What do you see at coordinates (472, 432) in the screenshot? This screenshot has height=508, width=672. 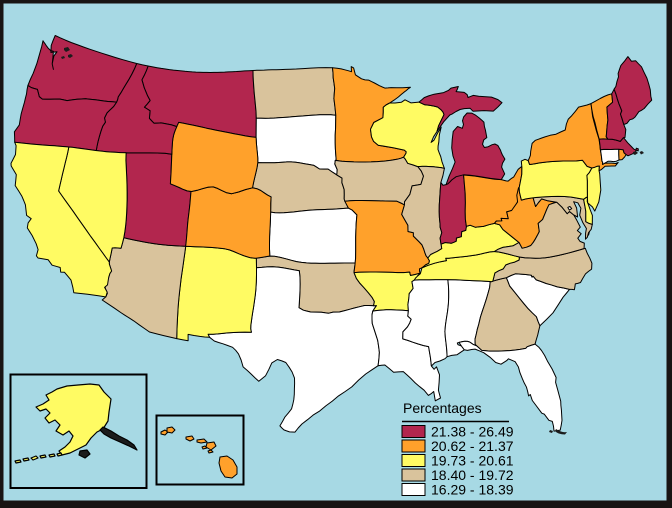 I see `svg-text: 21.38 - 26.49` at bounding box center [472, 432].